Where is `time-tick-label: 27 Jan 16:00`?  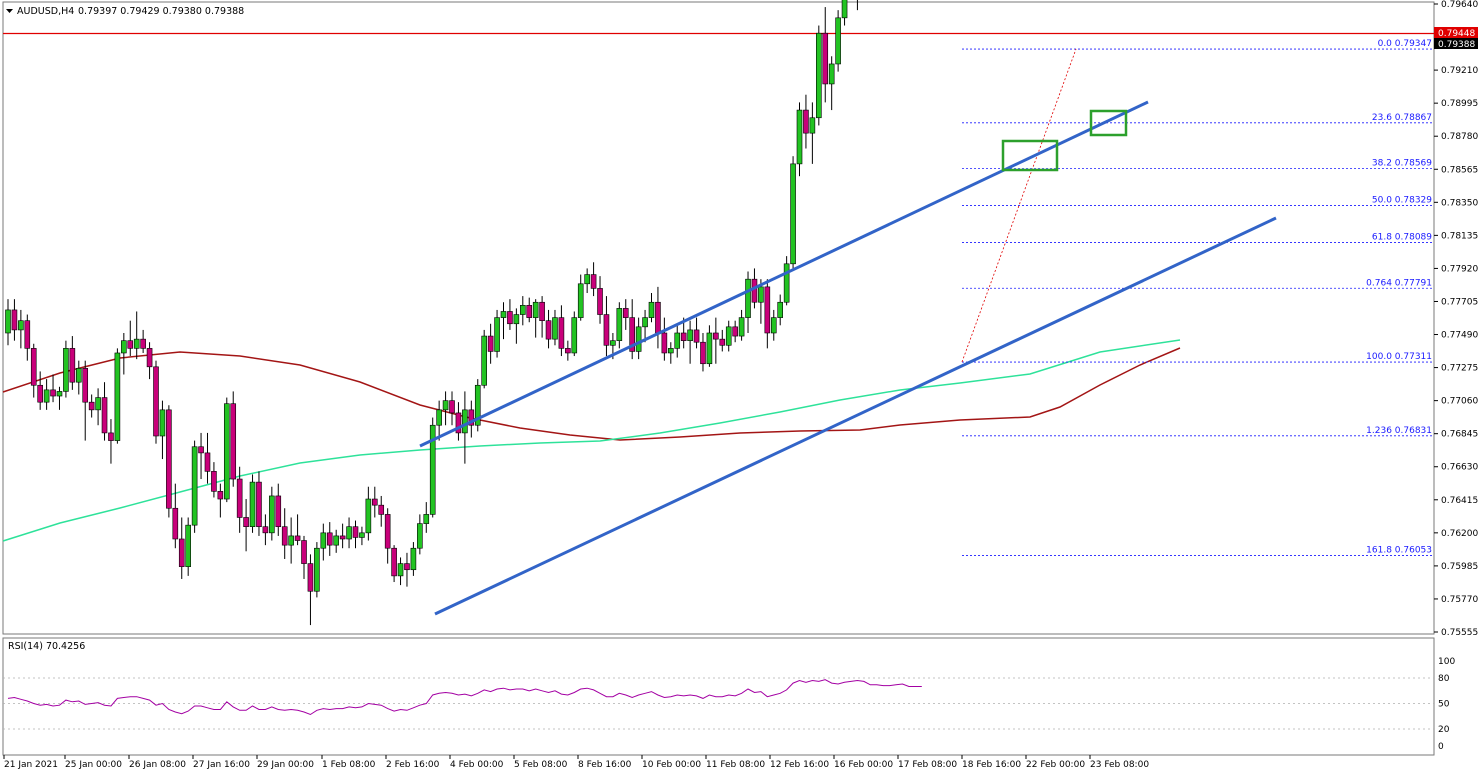 time-tick-label: 27 Jan 16:00 is located at coordinates (221, 765).